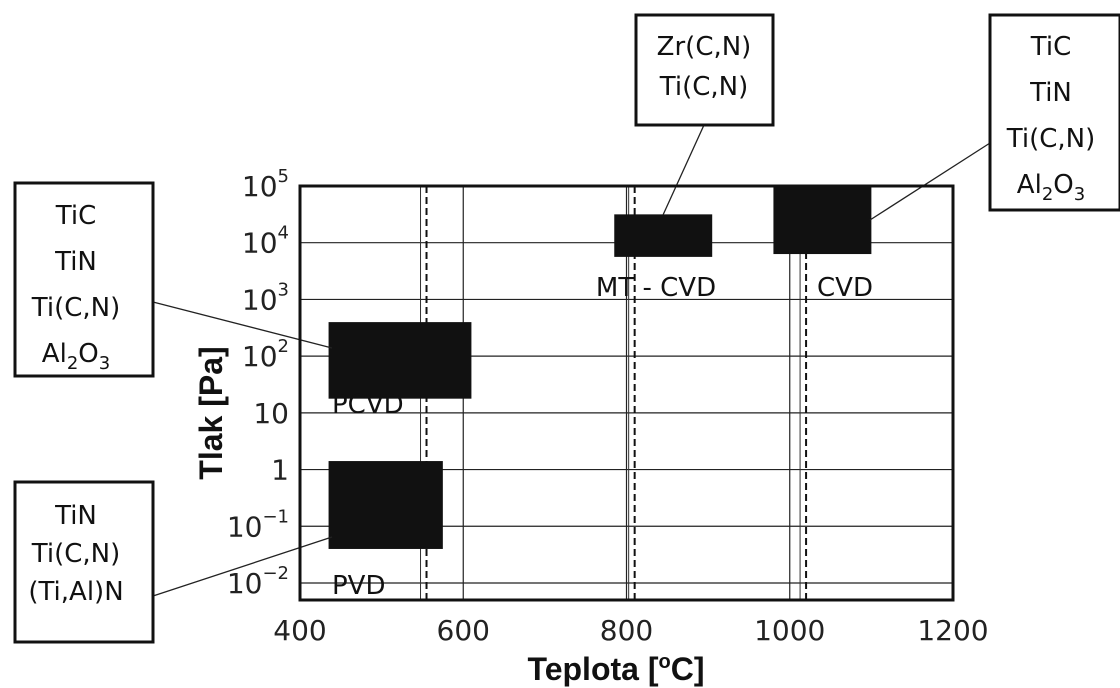 This screenshot has height=688, width=1120. Describe the element at coordinates (299, 630) in the screenshot. I see `x-tick-label: 400` at that location.